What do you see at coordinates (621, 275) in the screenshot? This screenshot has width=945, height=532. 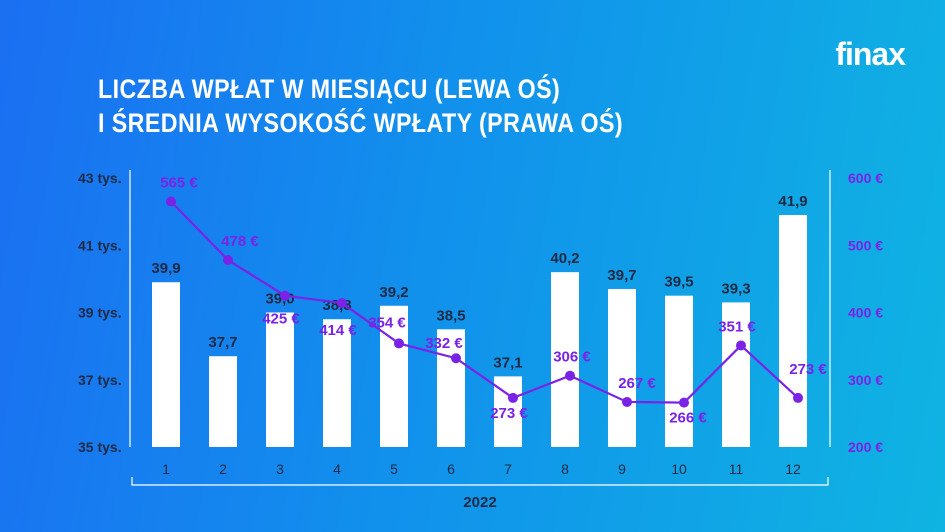 I see `bar-value-label: 39,7` at bounding box center [621, 275].